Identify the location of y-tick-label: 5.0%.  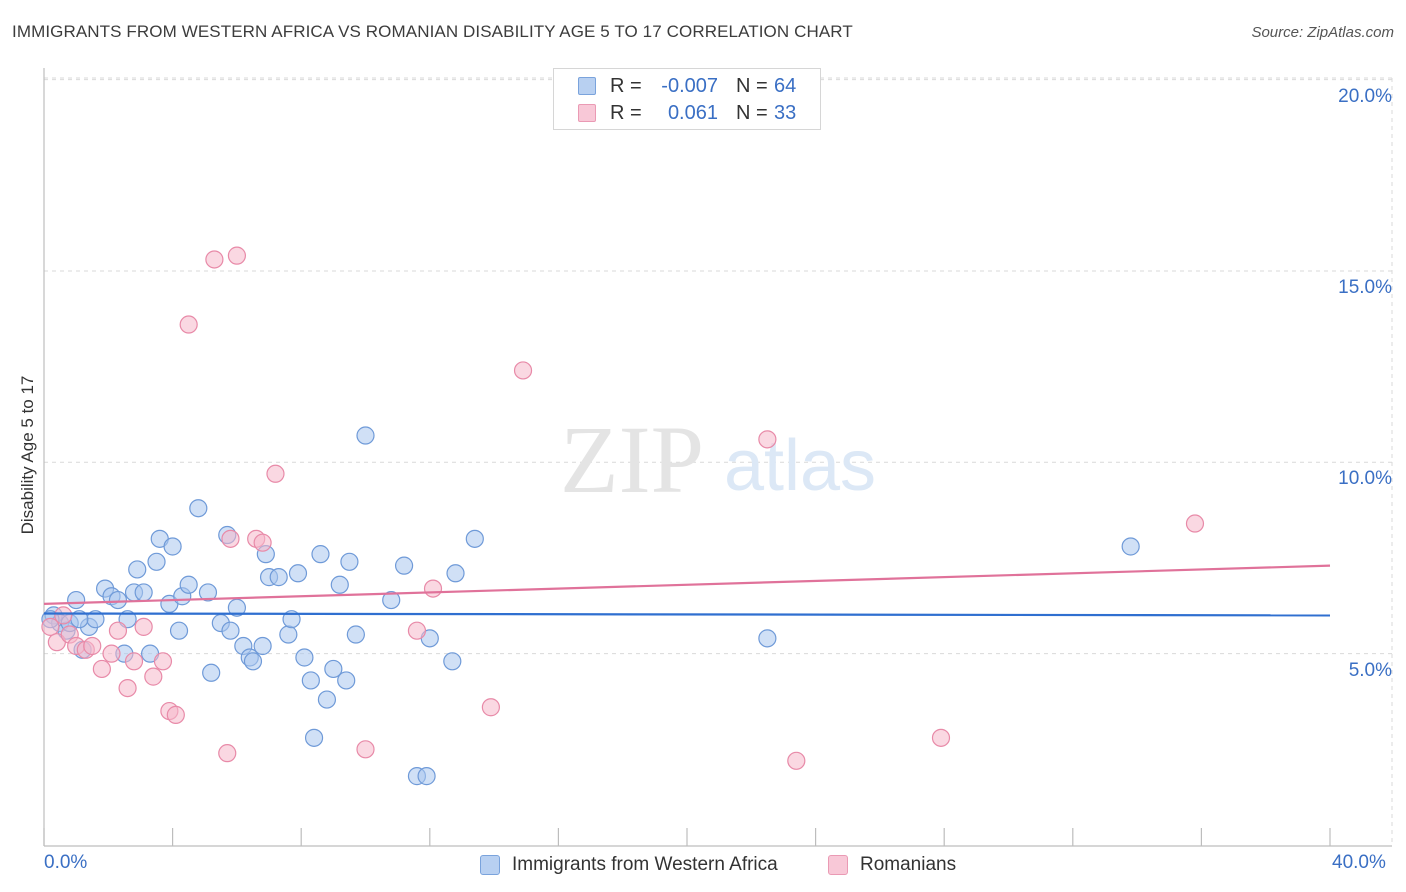
(1370, 670).